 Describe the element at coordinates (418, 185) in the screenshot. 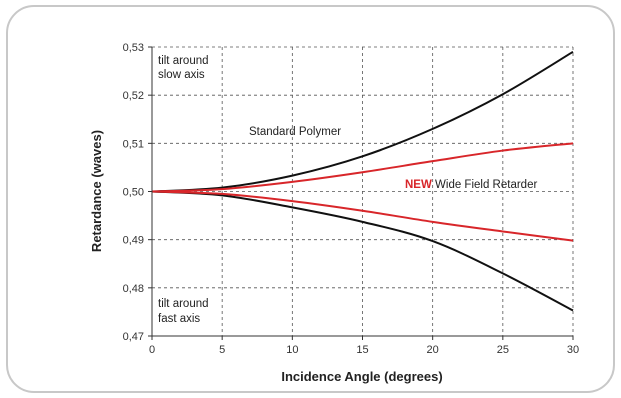

I see `annotation-new-label: NEW` at that location.